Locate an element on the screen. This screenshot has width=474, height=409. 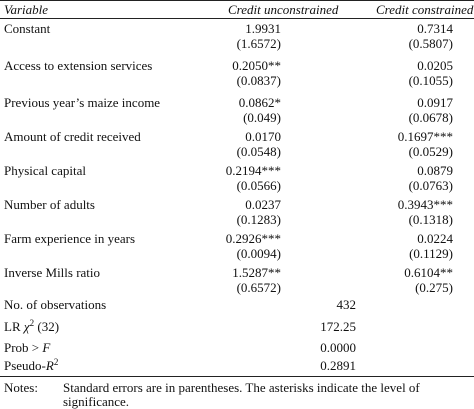
stat-value: 0.2891 is located at coordinates (338, 365).